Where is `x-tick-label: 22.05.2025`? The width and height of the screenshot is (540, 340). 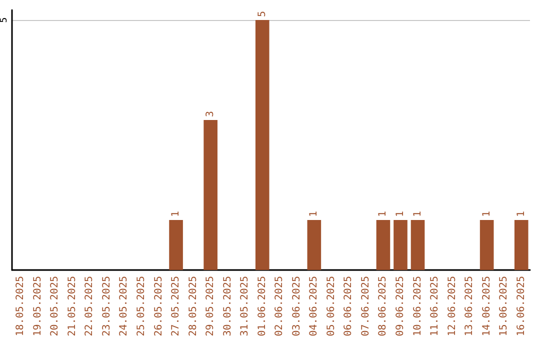 x-tick-label: 22.05.2025 is located at coordinates (90, 306).